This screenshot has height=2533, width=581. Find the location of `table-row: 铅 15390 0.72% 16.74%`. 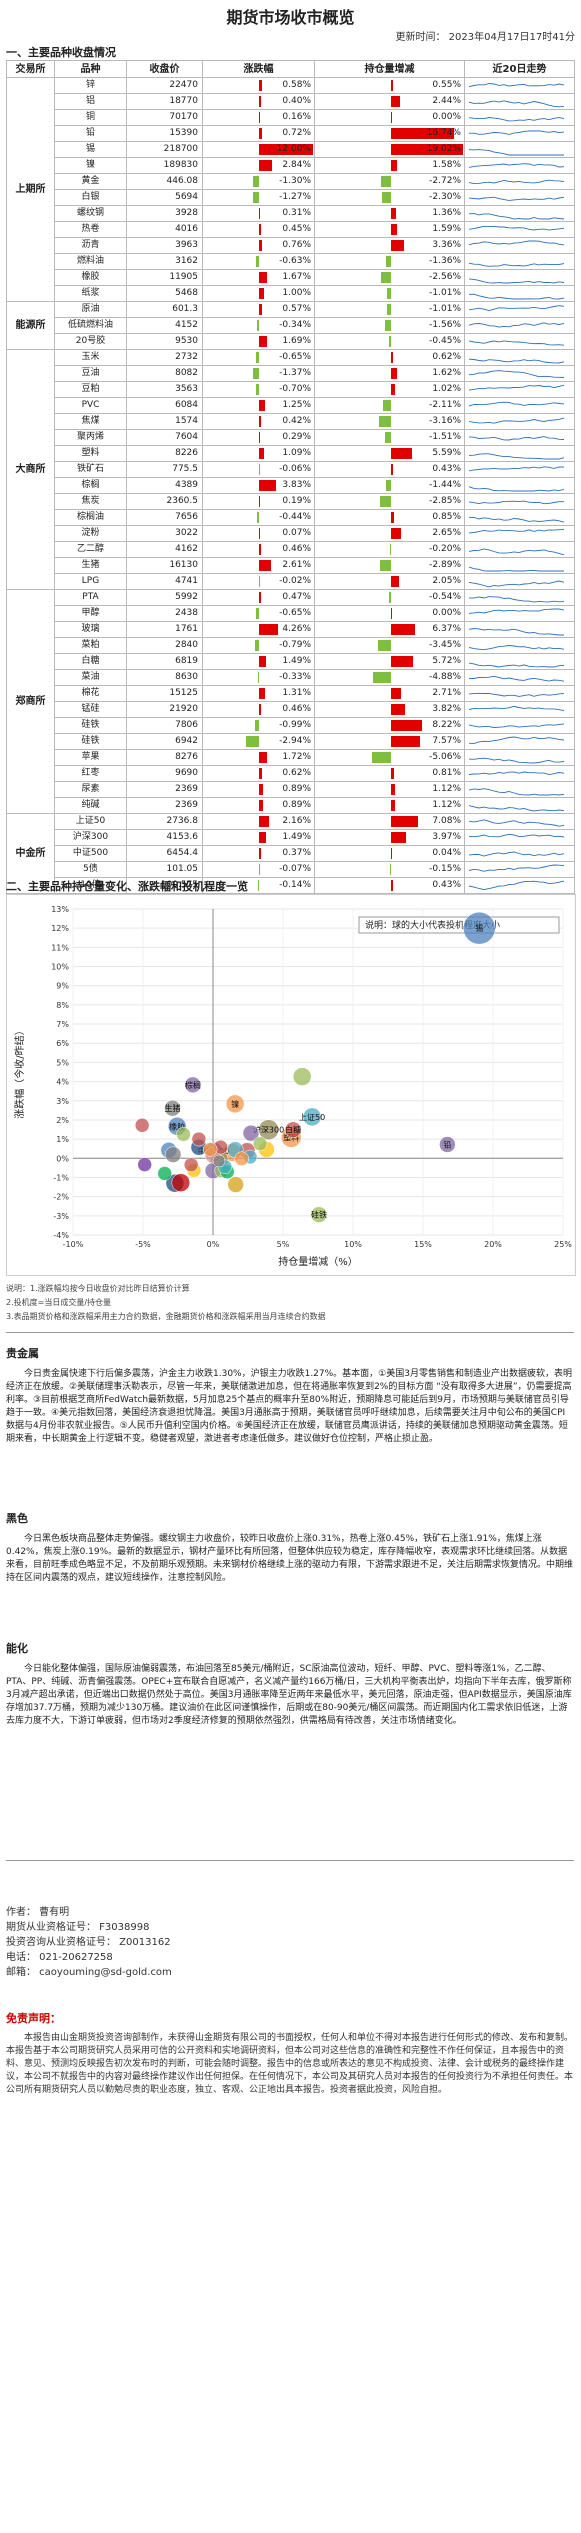

table-row: 铅 15390 0.72% 16.74% is located at coordinates (291, 133).